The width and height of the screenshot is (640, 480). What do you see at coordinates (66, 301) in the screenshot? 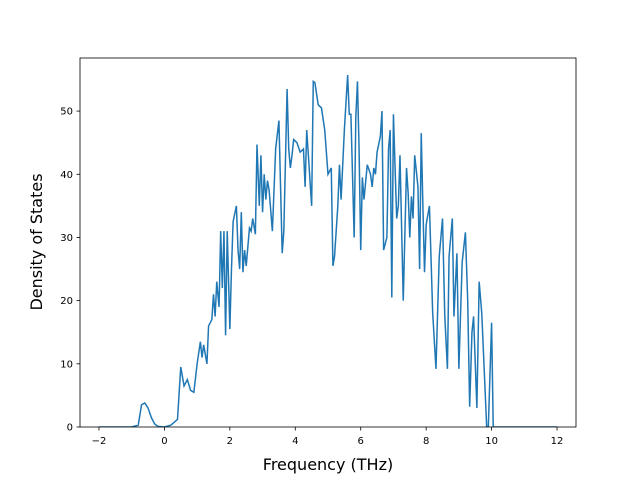
I see `y-tick-label: 20` at bounding box center [66, 301].